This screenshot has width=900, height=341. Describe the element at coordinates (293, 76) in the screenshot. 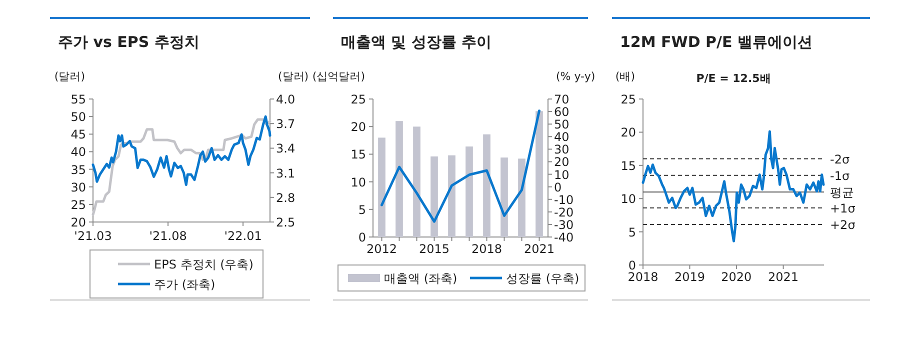

I see `y2-axis-title: (달러)` at that location.